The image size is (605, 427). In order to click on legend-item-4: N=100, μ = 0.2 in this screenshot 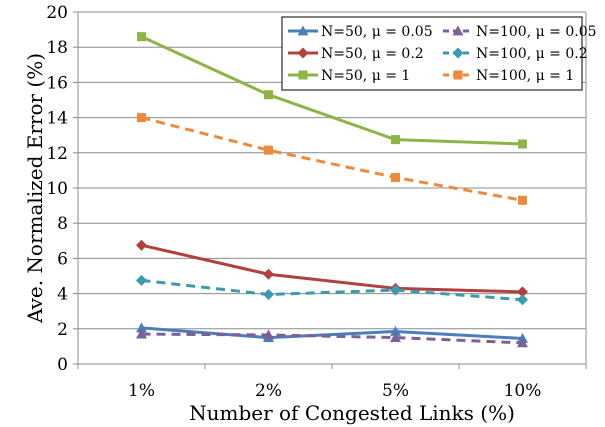, I will do `click(515, 54)`.